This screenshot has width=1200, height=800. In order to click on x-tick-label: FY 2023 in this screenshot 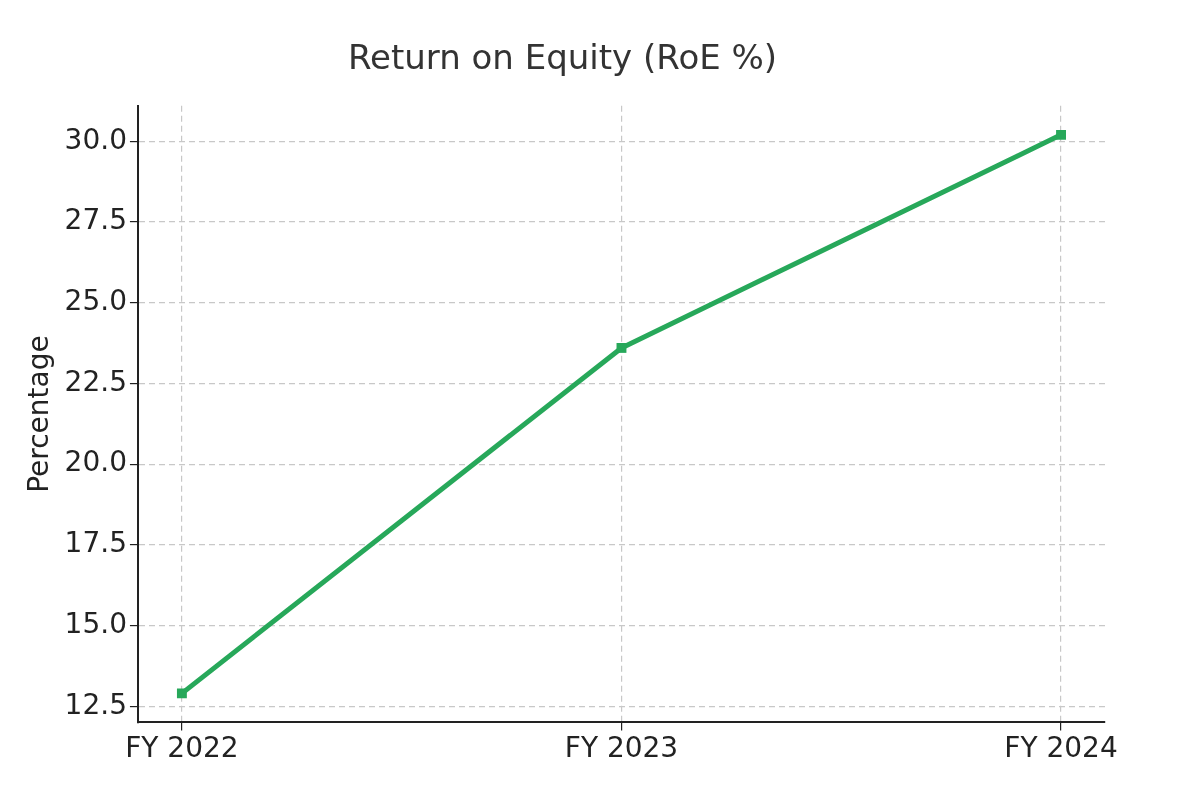, I will do `click(621, 748)`.